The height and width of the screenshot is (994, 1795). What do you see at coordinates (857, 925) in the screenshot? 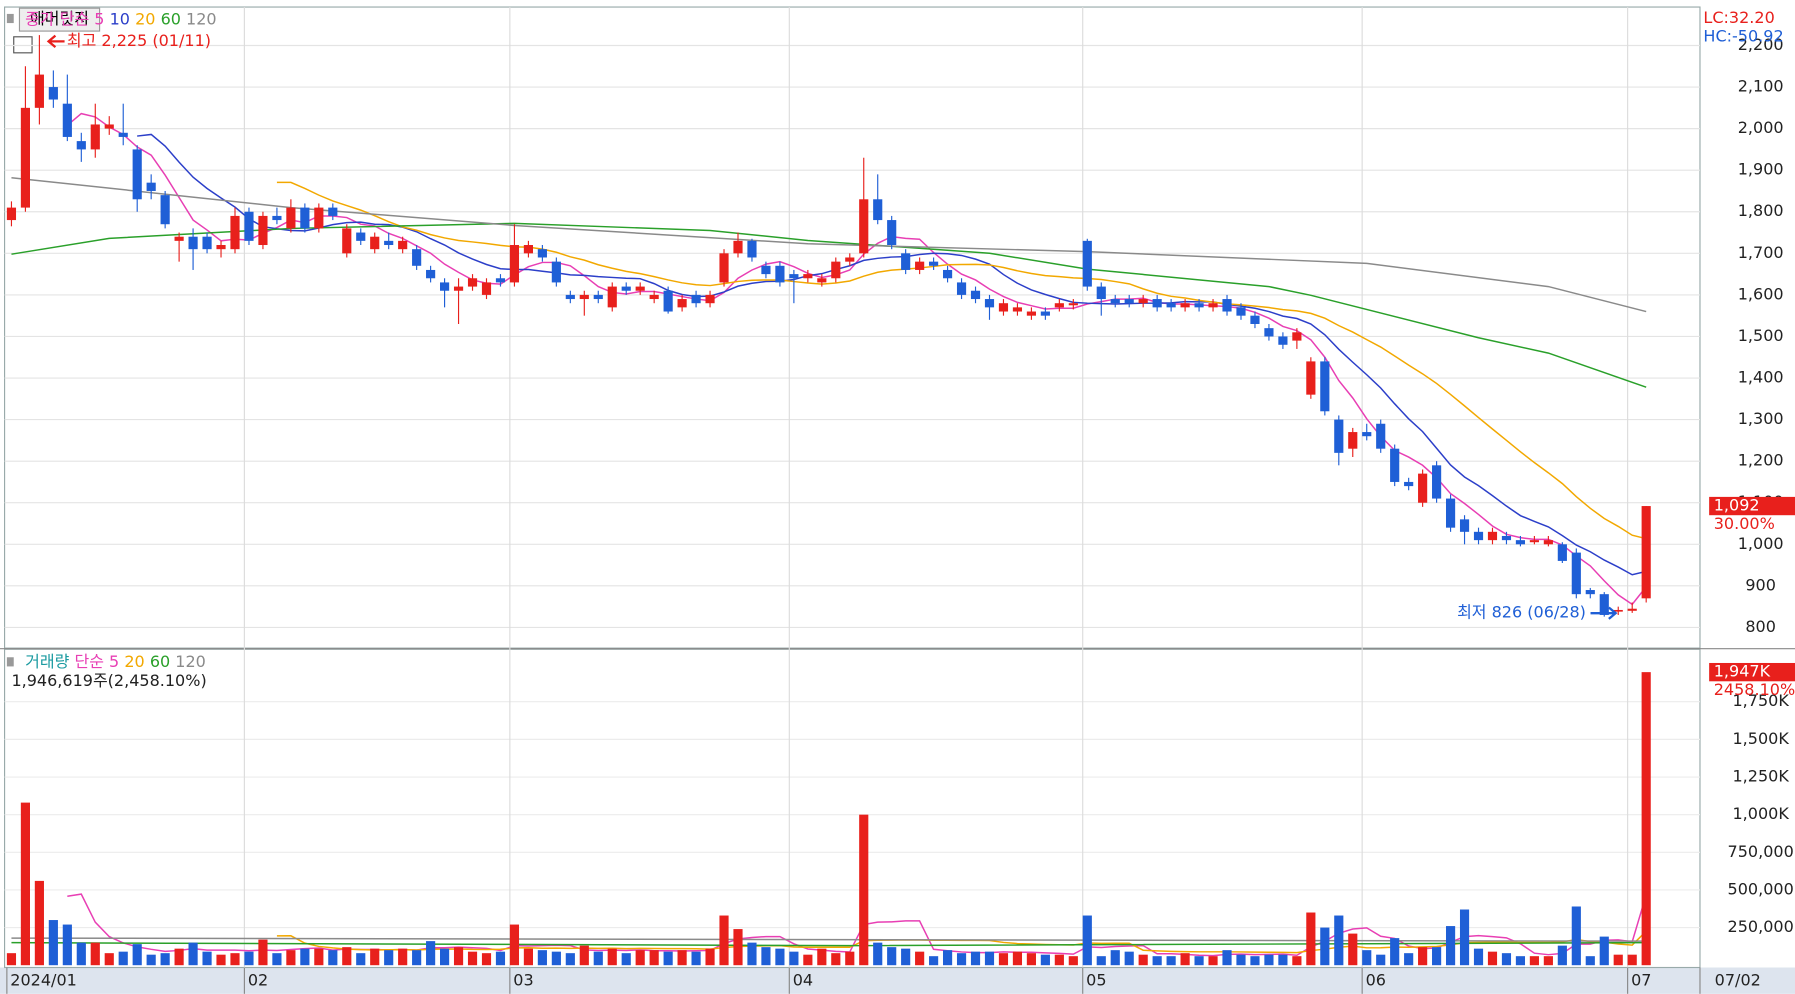
I see `ma-line` at bounding box center [857, 925].